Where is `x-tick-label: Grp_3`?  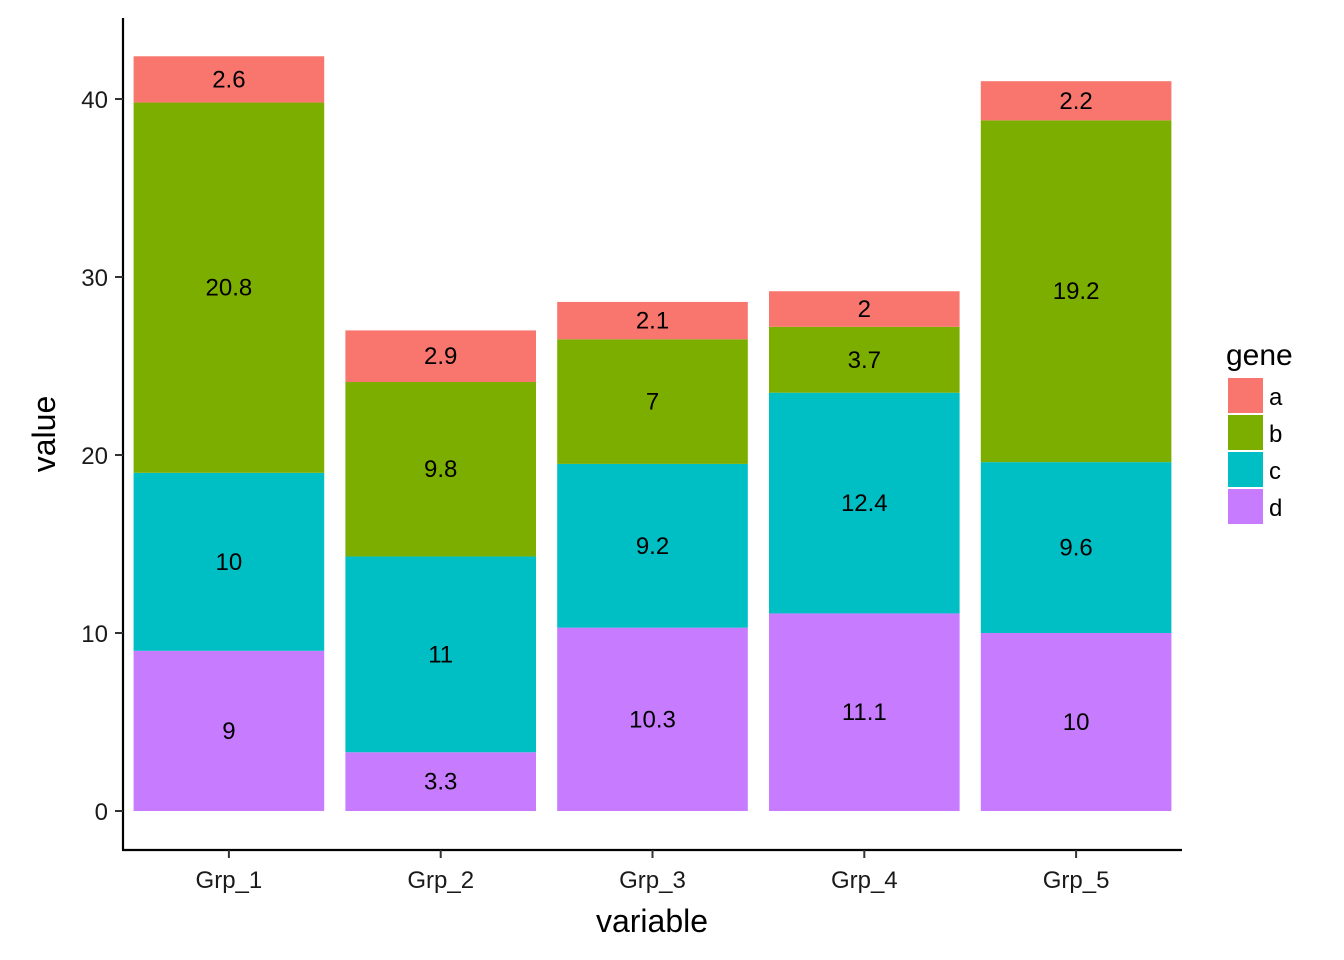
x-tick-label: Grp_3 is located at coordinates (652, 880).